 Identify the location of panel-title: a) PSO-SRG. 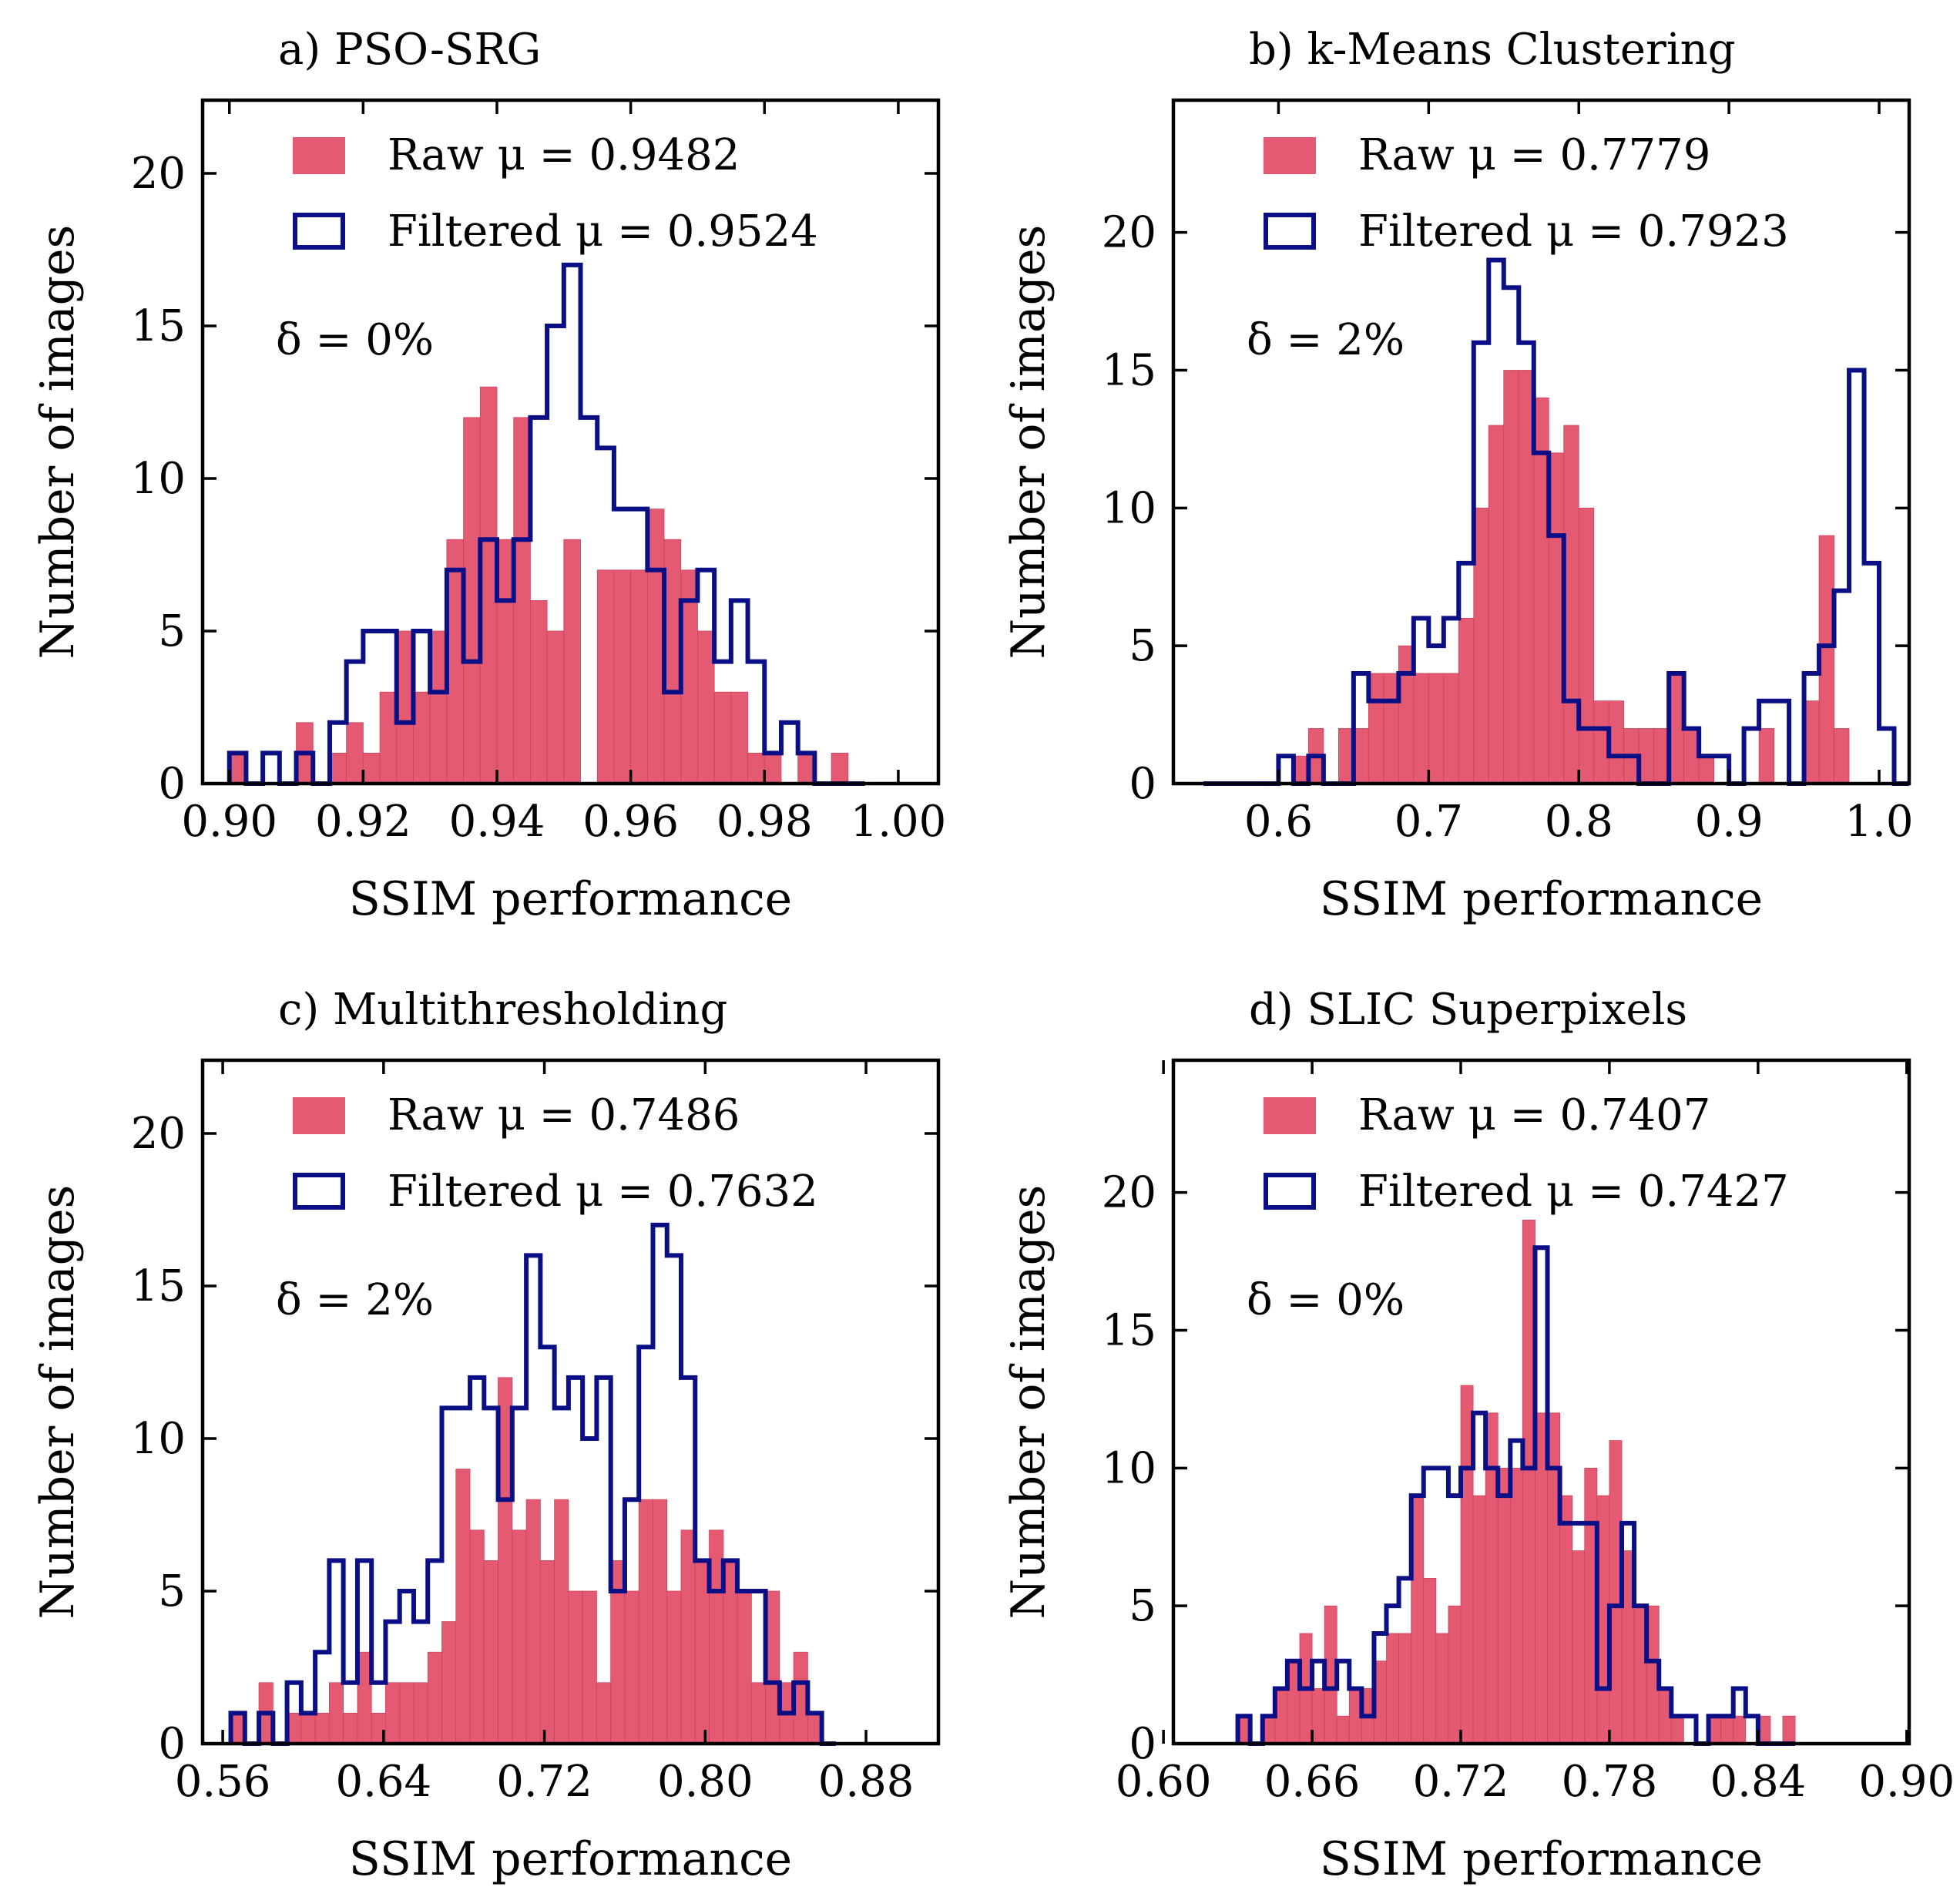
(410, 50).